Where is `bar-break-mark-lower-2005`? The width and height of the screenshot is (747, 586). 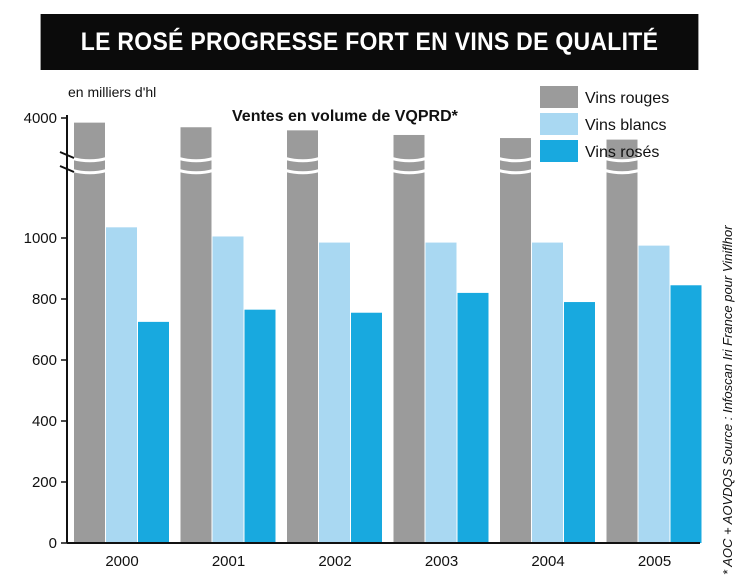 bar-break-mark-lower-2005 is located at coordinates (622, 171).